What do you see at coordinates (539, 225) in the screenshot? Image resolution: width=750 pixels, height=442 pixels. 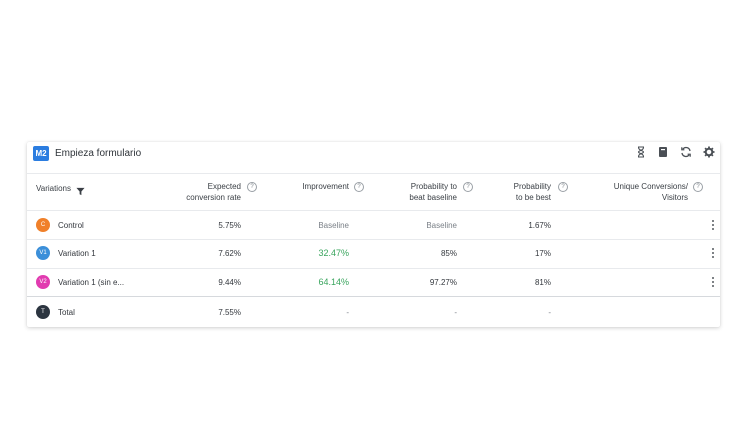 I see `prob-best-value: 1.67%` at bounding box center [539, 225].